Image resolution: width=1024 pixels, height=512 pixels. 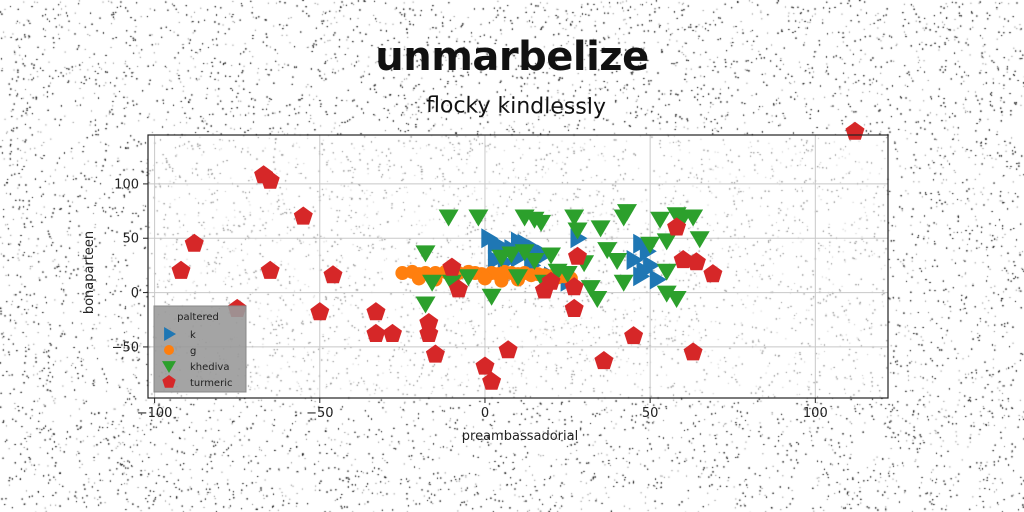 What do you see at coordinates (169, 367) in the screenshot?
I see `legend-marker-khediva` at bounding box center [169, 367].